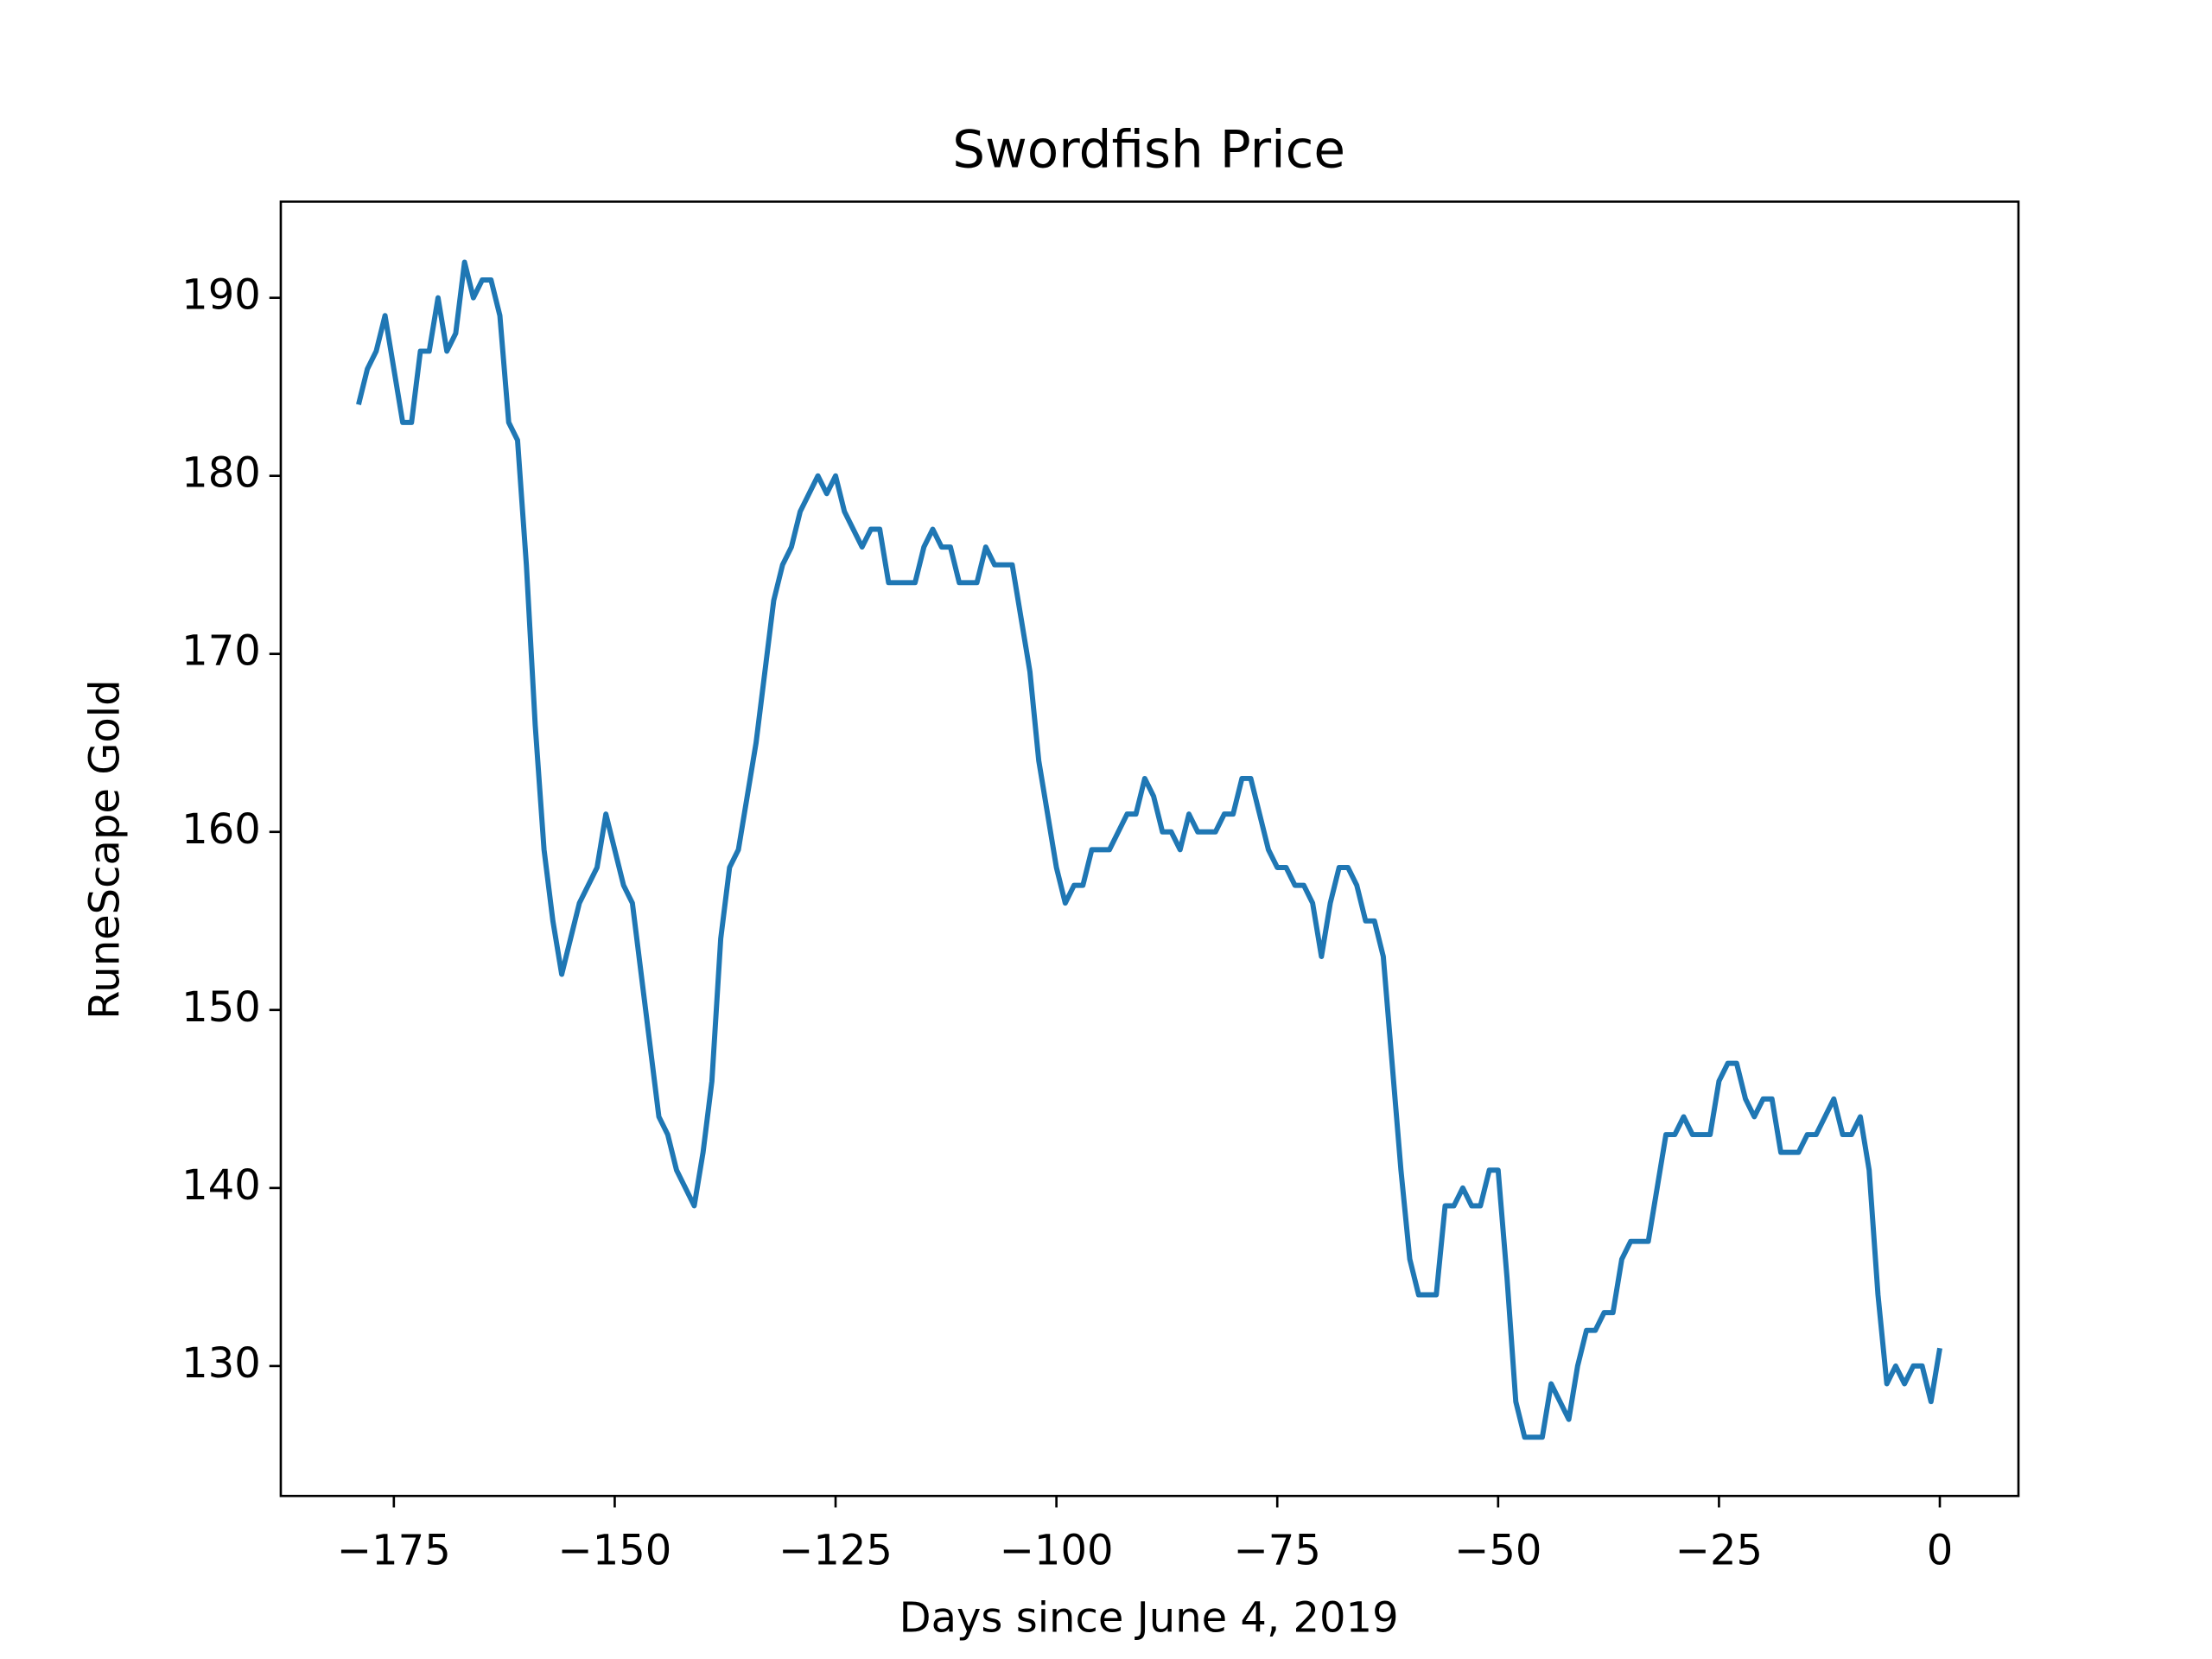 The image size is (2212, 1659). I want to click on x-tick-label: −75, so click(1277, 1551).